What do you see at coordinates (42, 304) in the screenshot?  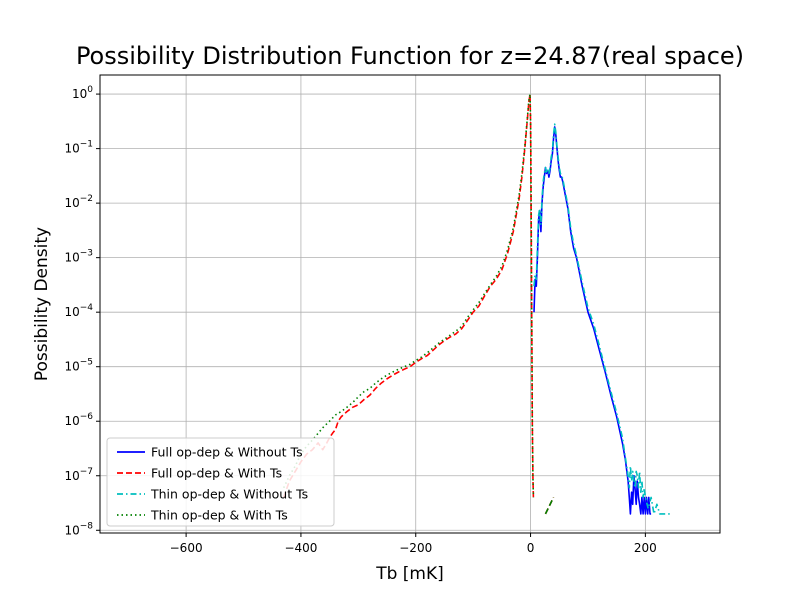 I see `y-axis-label: Possibility Density` at bounding box center [42, 304].